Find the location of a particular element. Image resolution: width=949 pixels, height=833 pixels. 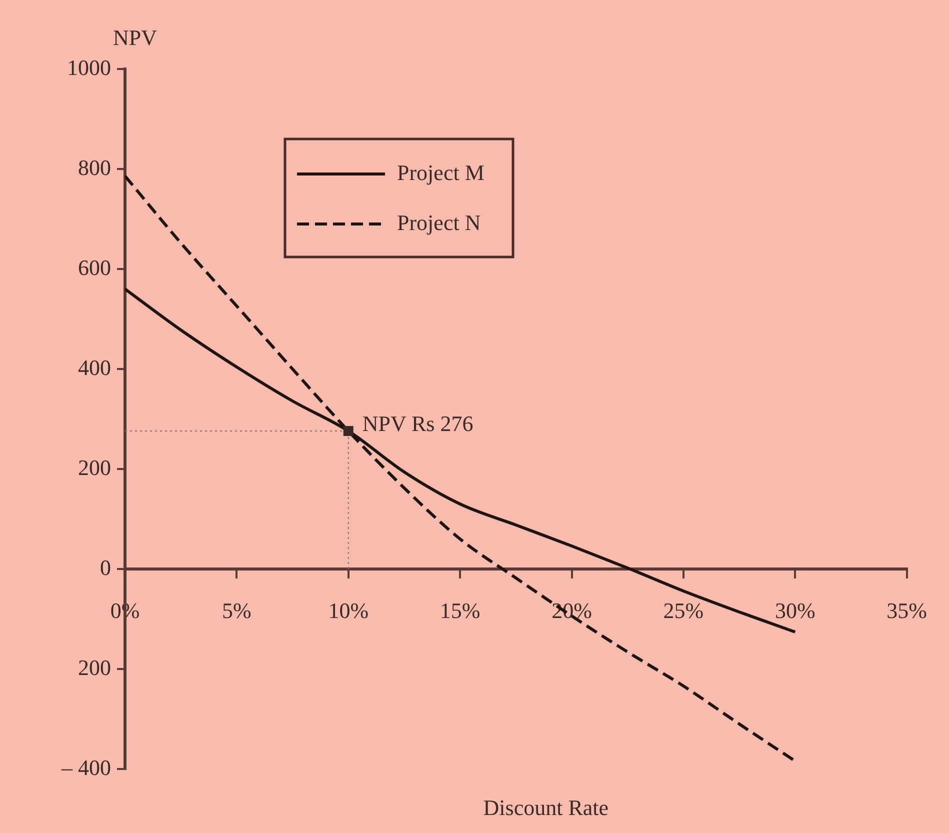

legend-label: Project N is located at coordinates (439, 222).